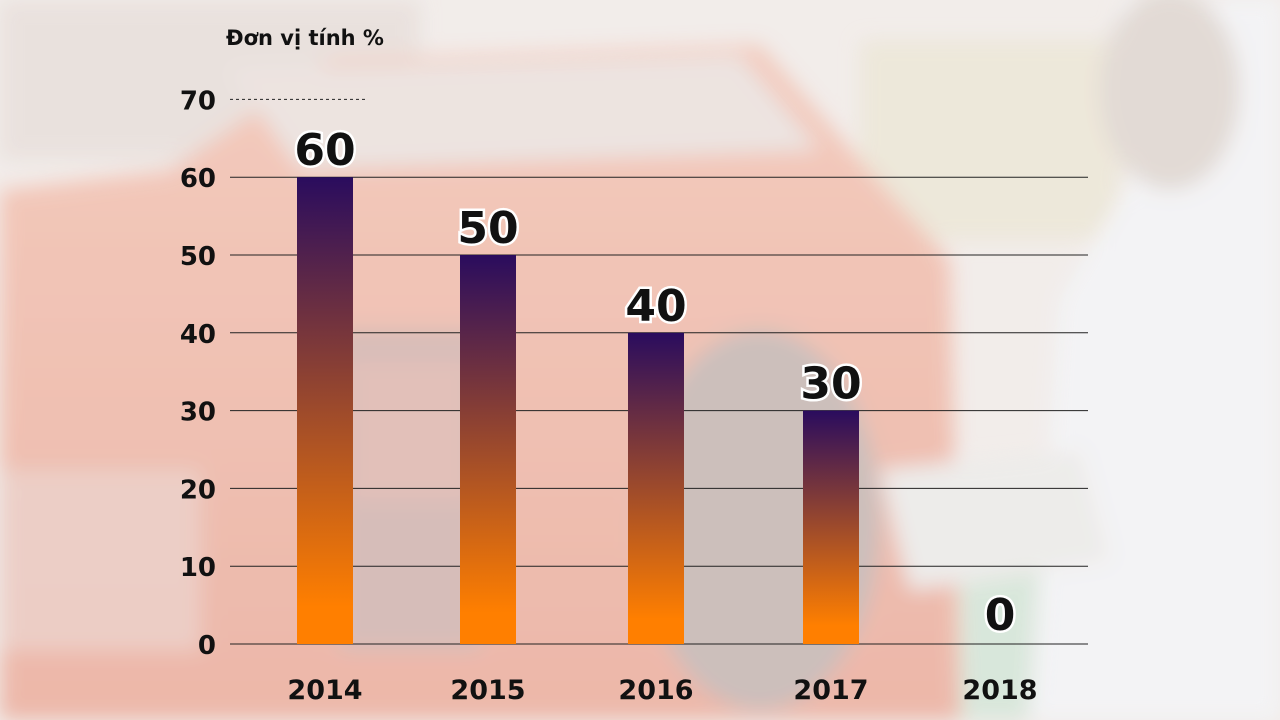  Describe the element at coordinates (305, 38) in the screenshot. I see `unit-label: Đơn vị tính %` at that location.